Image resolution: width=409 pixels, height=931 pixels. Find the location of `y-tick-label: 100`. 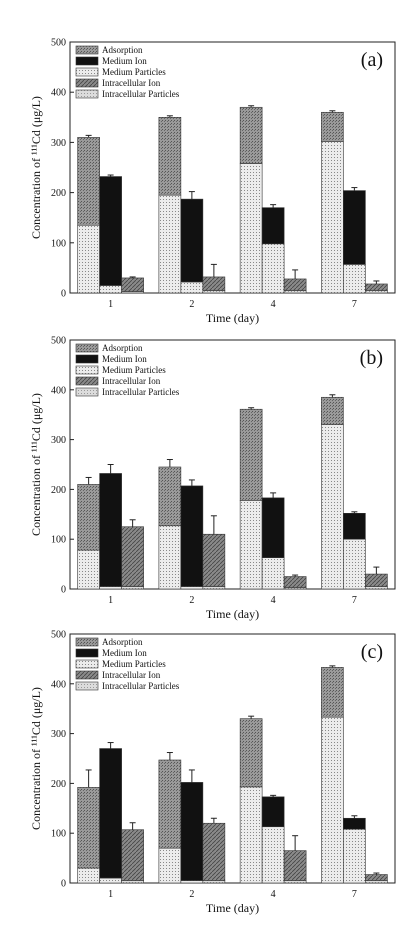

y-tick-label: 100 is located at coordinates (58, 243).